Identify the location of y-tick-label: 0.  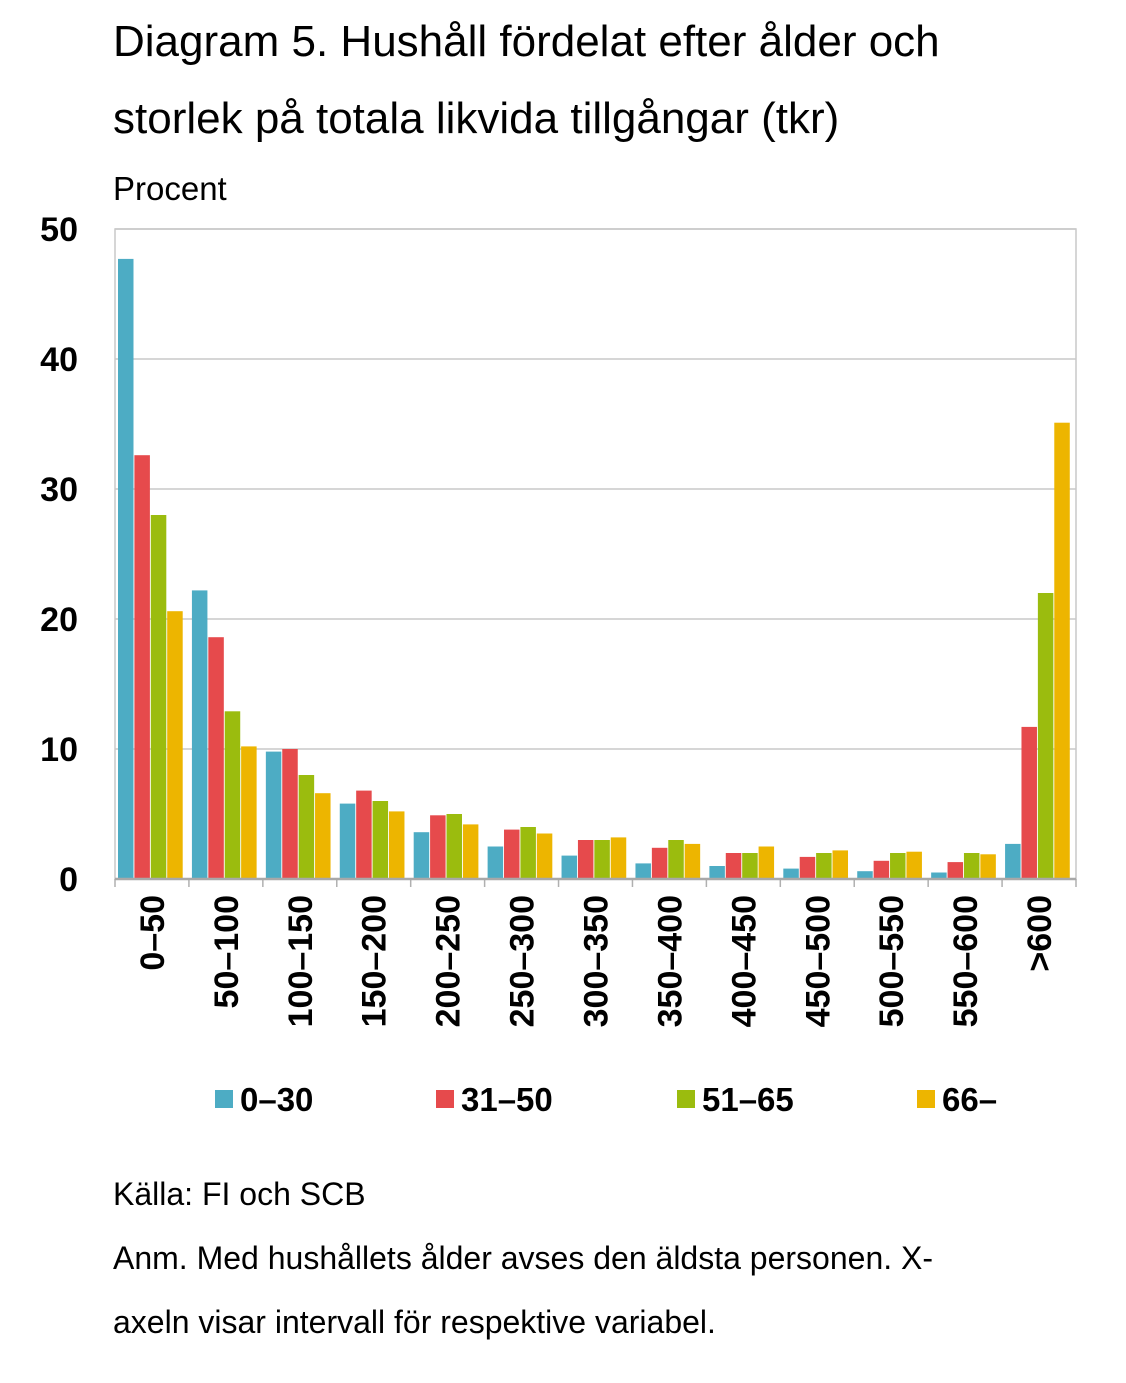
(68, 880).